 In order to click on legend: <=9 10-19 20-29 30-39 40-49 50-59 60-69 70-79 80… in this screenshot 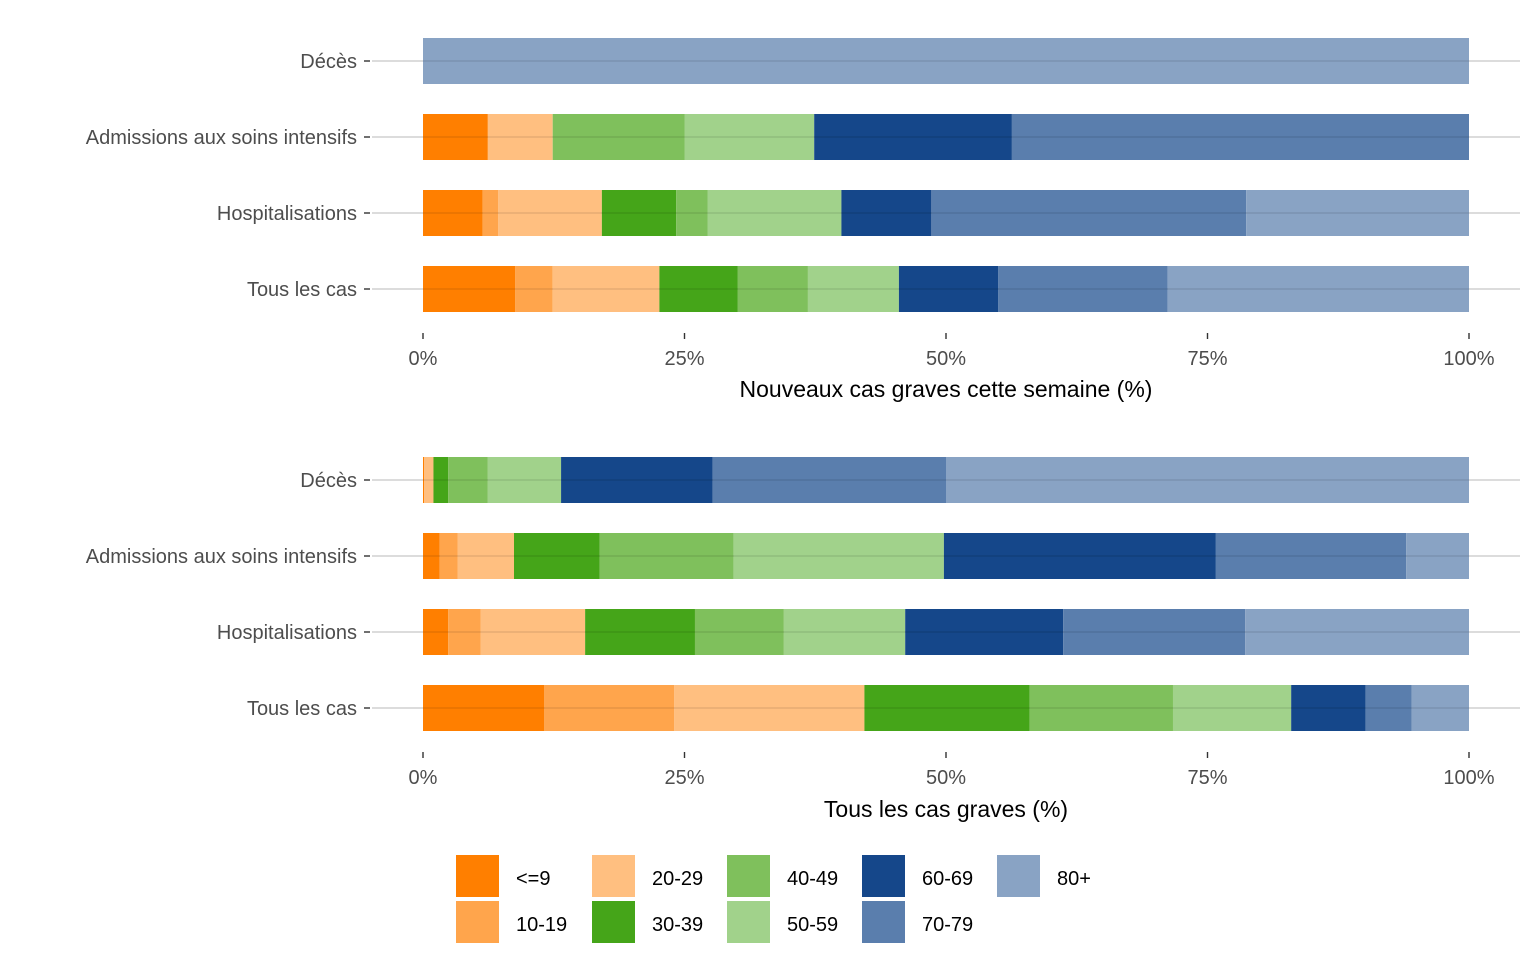, I will do `click(773, 899)`.